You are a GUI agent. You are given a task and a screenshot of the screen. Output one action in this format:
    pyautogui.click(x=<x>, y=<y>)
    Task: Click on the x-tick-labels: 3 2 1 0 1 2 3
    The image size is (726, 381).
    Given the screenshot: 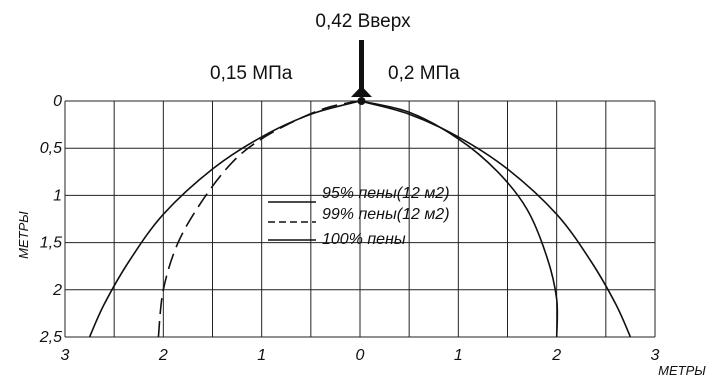 What is the action you would take?
    pyautogui.click(x=360, y=355)
    